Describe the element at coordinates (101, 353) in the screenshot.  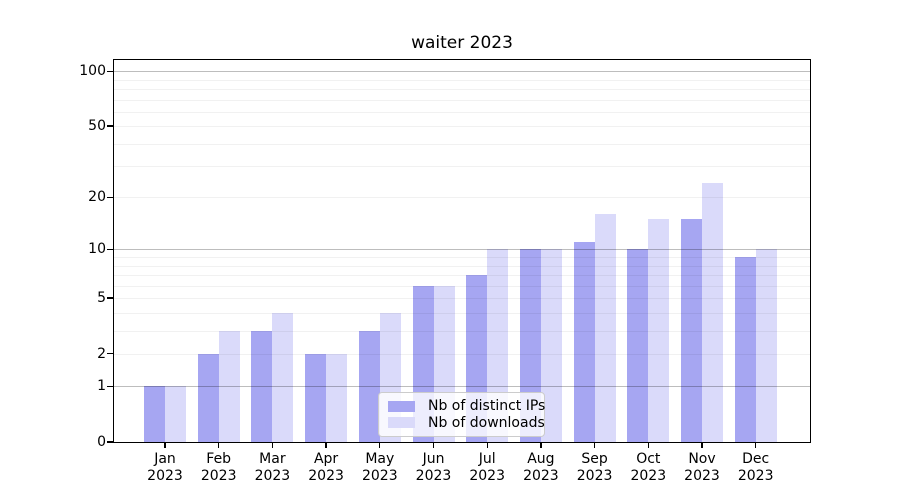
I see `y-tick-label: 2` at that location.